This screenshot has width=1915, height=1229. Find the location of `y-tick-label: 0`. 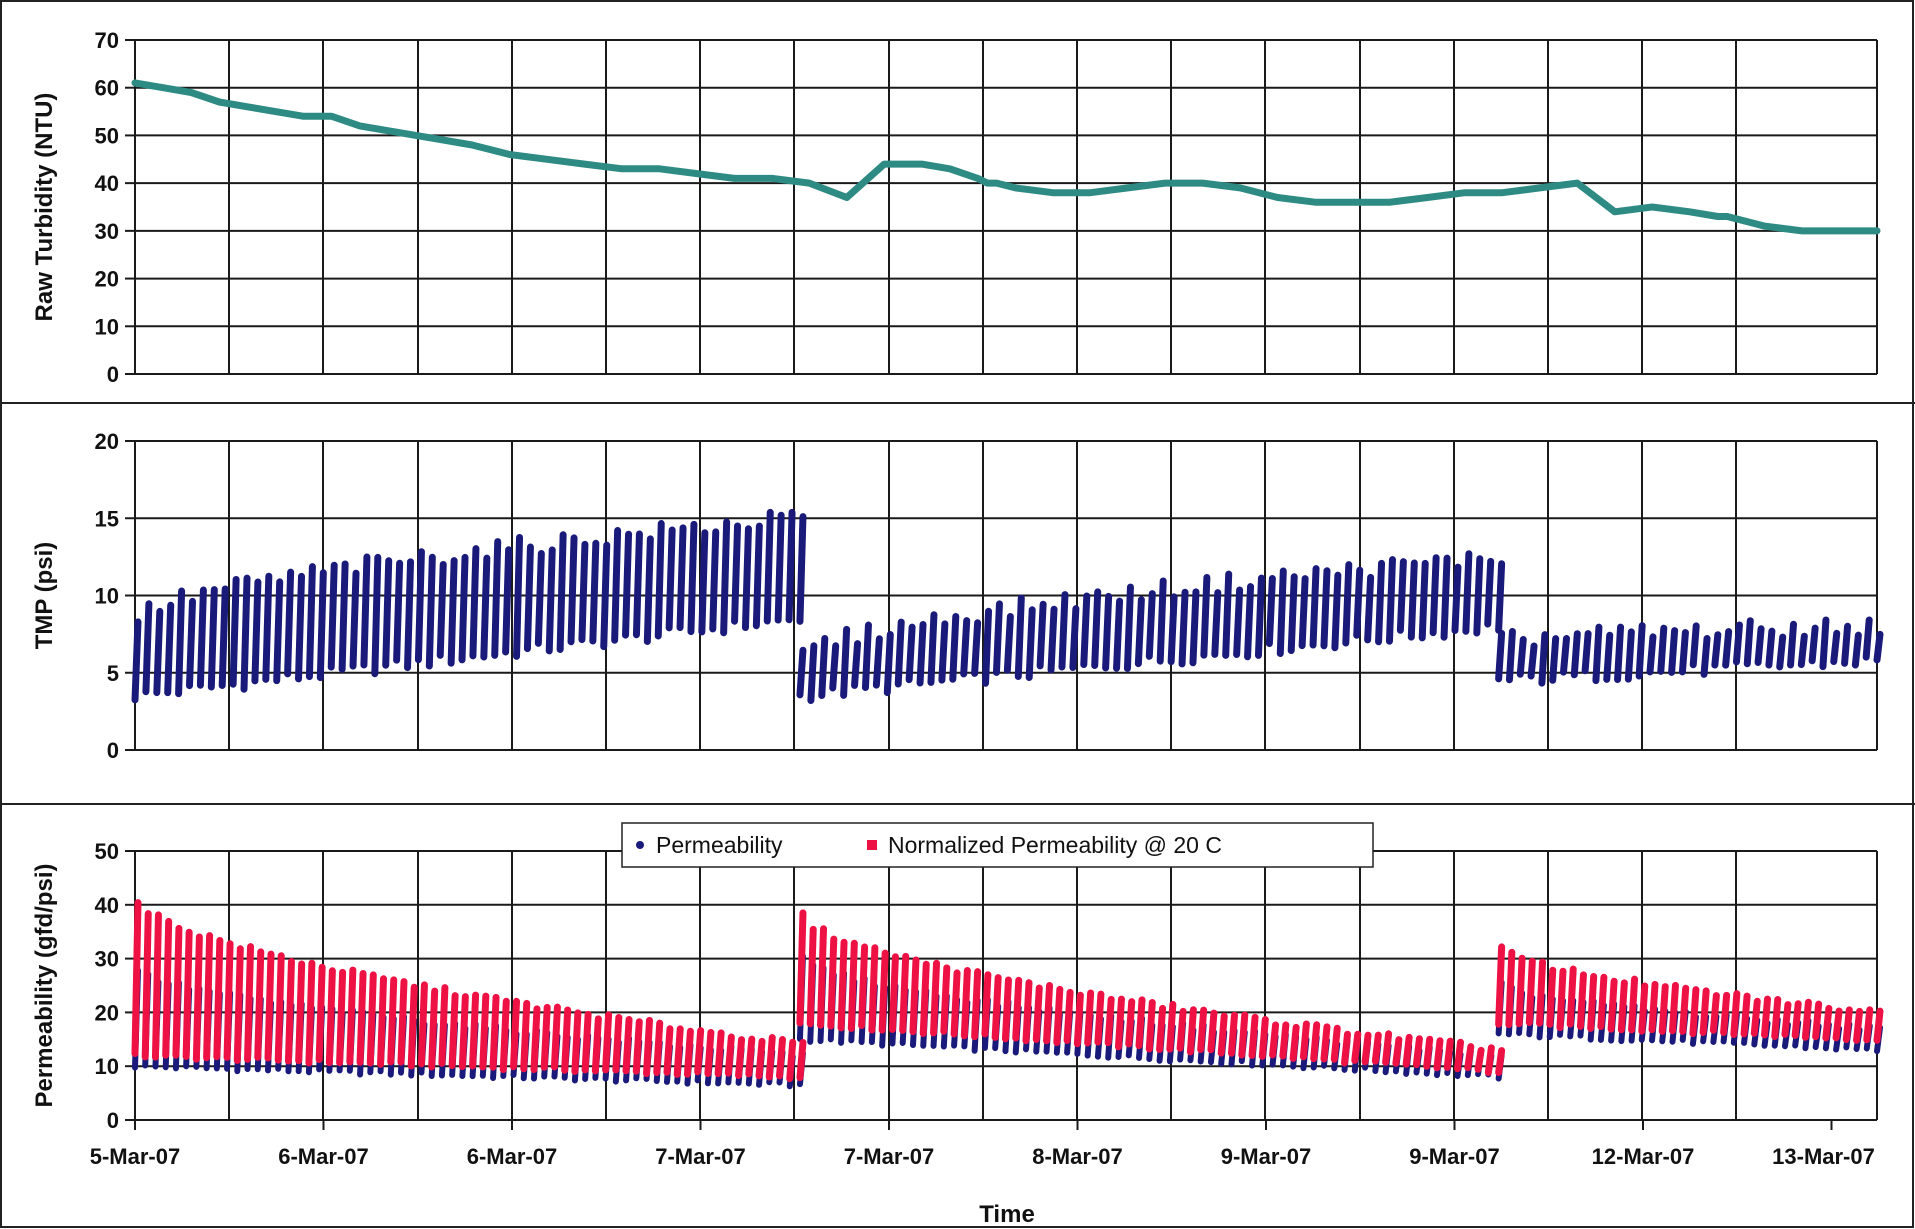

y-tick-label: 0 is located at coordinates (113, 1120).